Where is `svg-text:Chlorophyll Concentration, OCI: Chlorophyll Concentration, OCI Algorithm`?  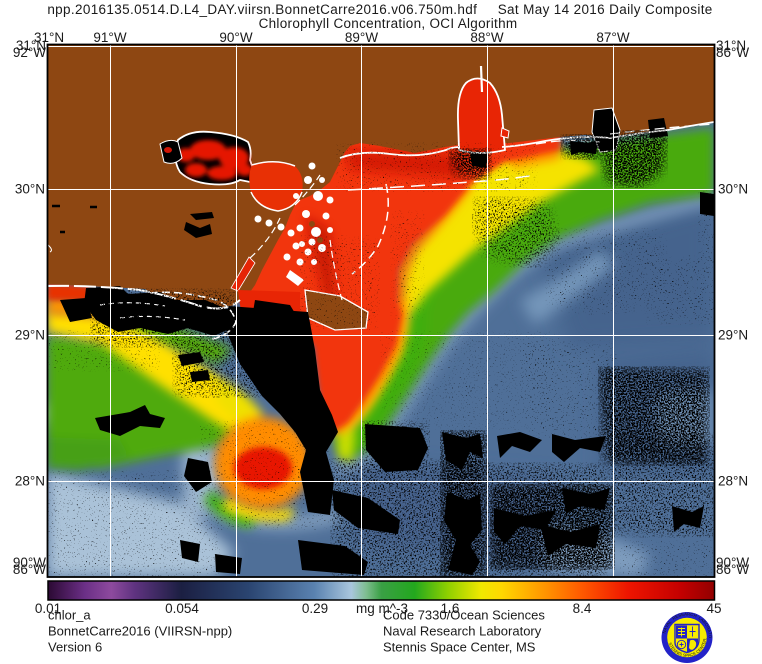 svg-text:Chlorophyll Concentration, OCI: Chlorophyll Concentration, OCI Algorithm is located at coordinates (388, 23).